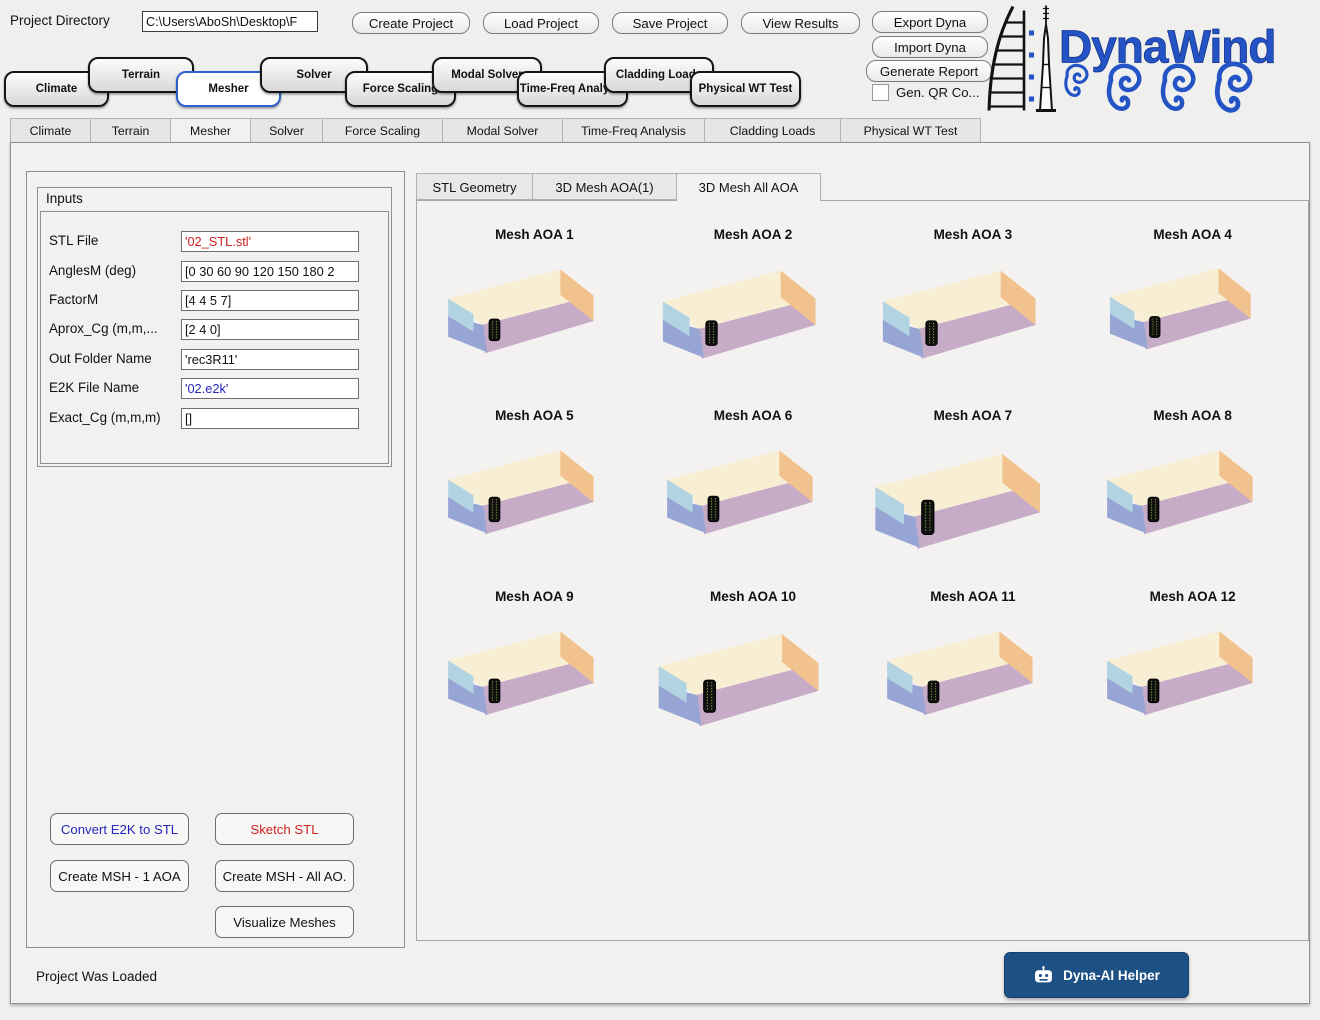 Image resolution: width=1320 pixels, height=1020 pixels. I want to click on project-directory-label: Project Directory, so click(60, 20).